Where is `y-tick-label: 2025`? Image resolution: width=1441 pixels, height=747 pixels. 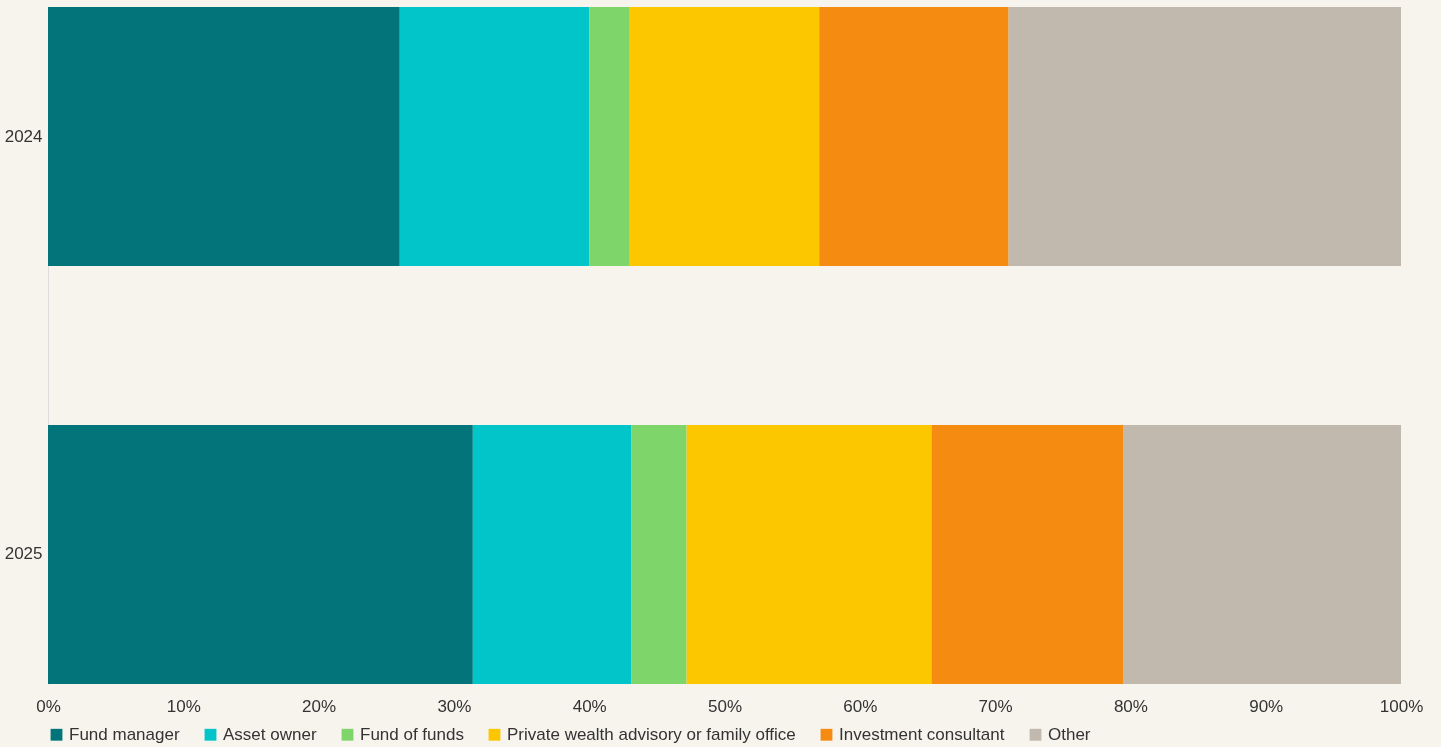
y-tick-label: 2025 is located at coordinates (23, 554).